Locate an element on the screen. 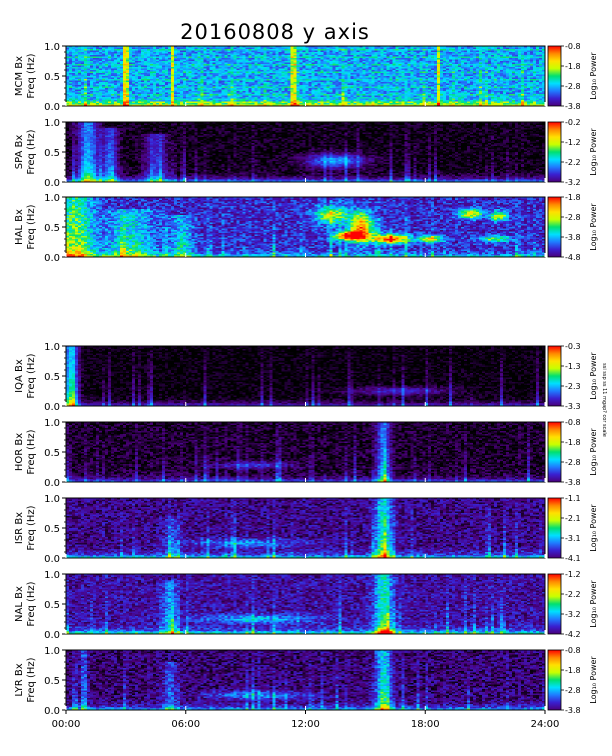 Image resolution: width=612 pixels, height=756 pixels. colorbar-tick-label: -4.8 is located at coordinates (573, 257).